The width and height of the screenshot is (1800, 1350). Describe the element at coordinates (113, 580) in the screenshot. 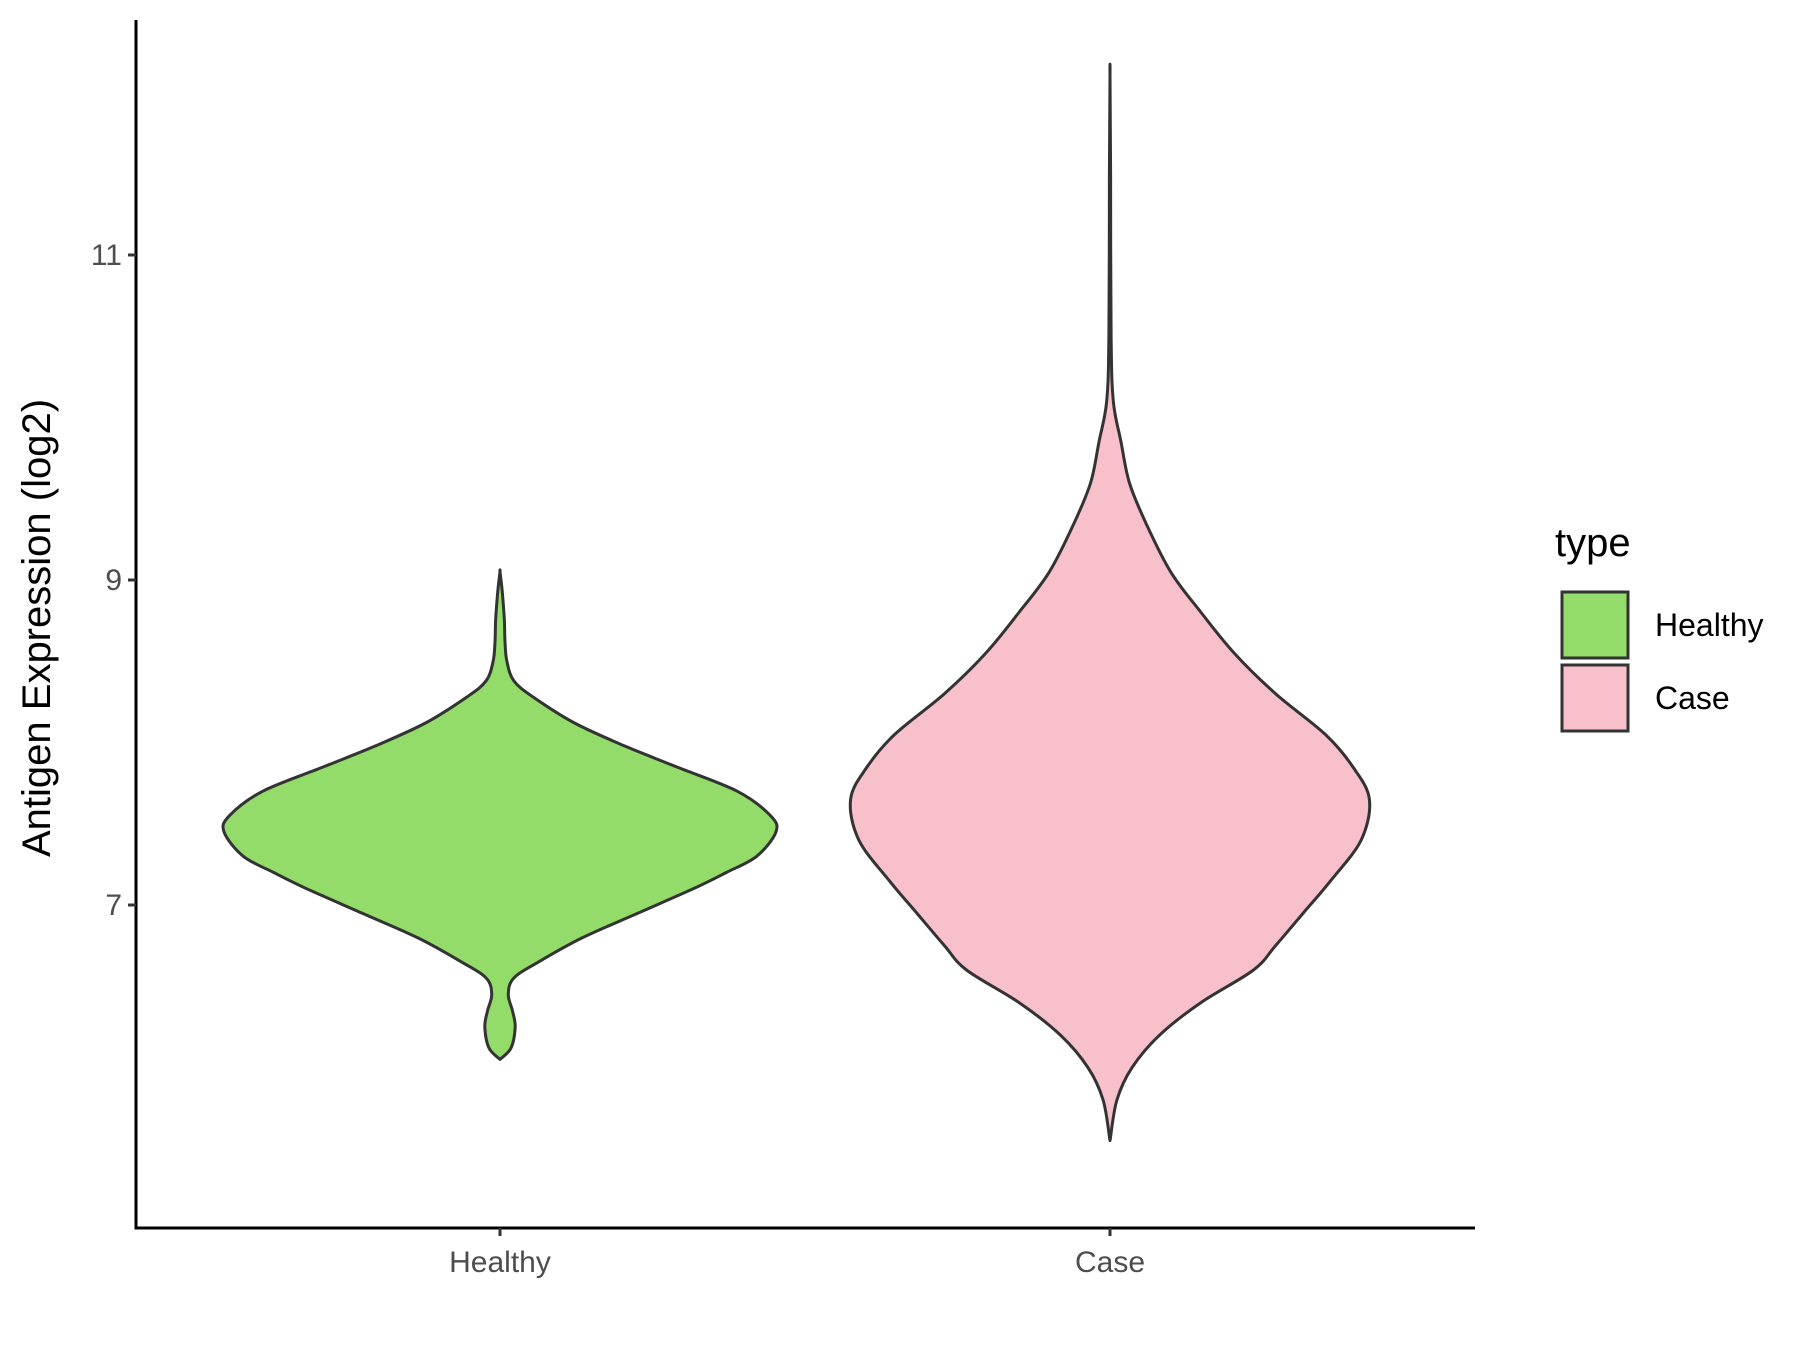

I see `y-tick-label: 9` at that location.